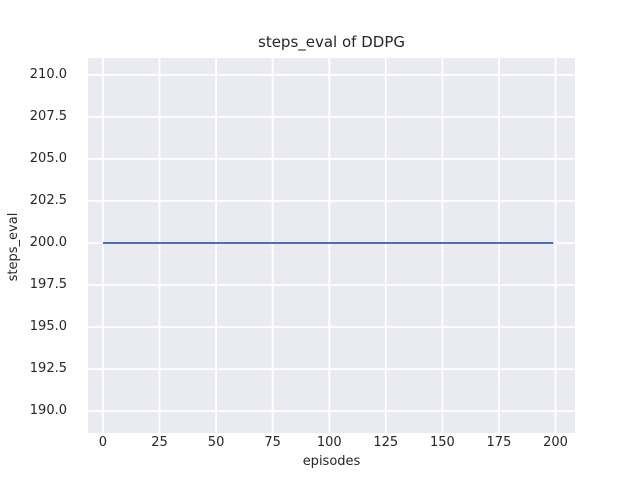 The height and width of the screenshot is (480, 640). I want to click on y-tick-label: 202.5, so click(48, 200).